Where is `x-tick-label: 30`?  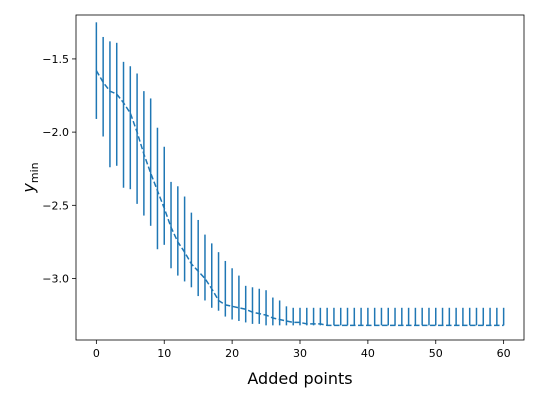 x-tick-label: 30 is located at coordinates (300, 353).